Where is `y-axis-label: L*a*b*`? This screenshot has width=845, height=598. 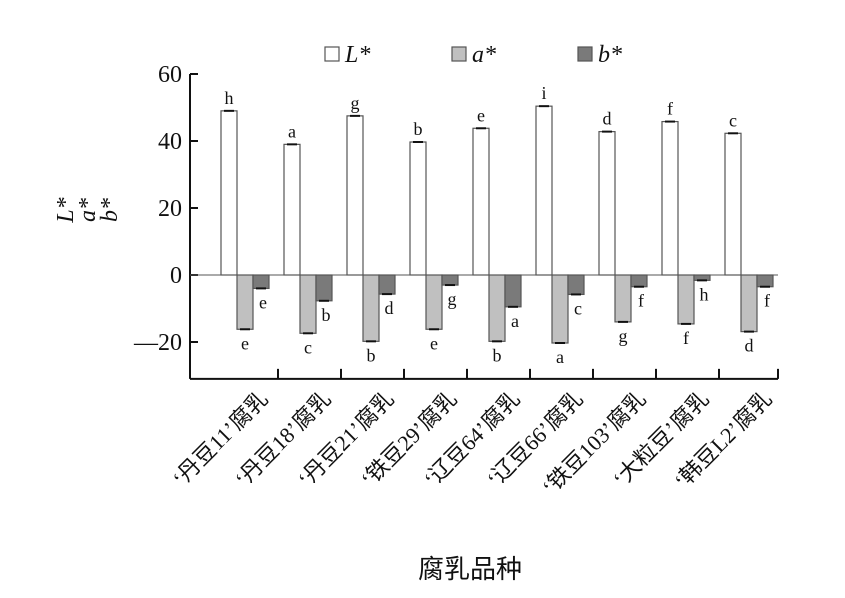
y-axis-label: L*a*b* is located at coordinates (88, 210).